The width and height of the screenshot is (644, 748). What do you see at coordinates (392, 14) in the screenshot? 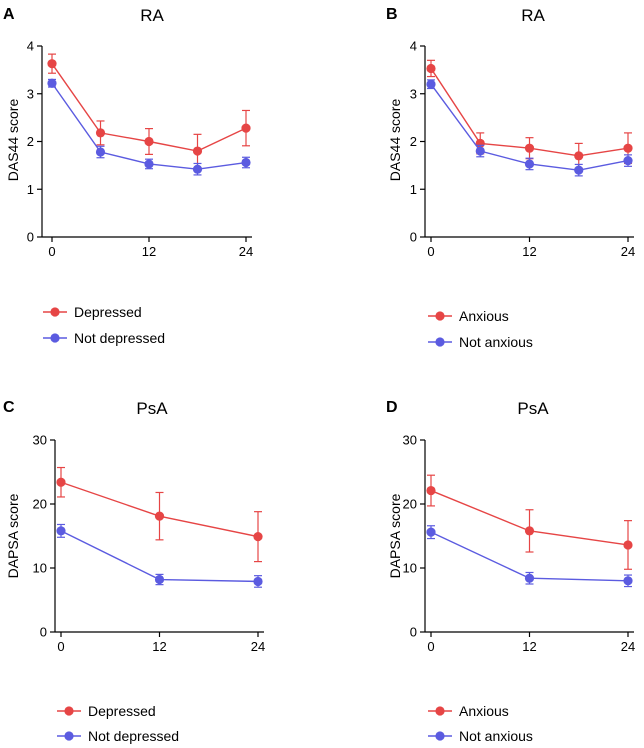
I see `panel-letter: B` at bounding box center [392, 14].